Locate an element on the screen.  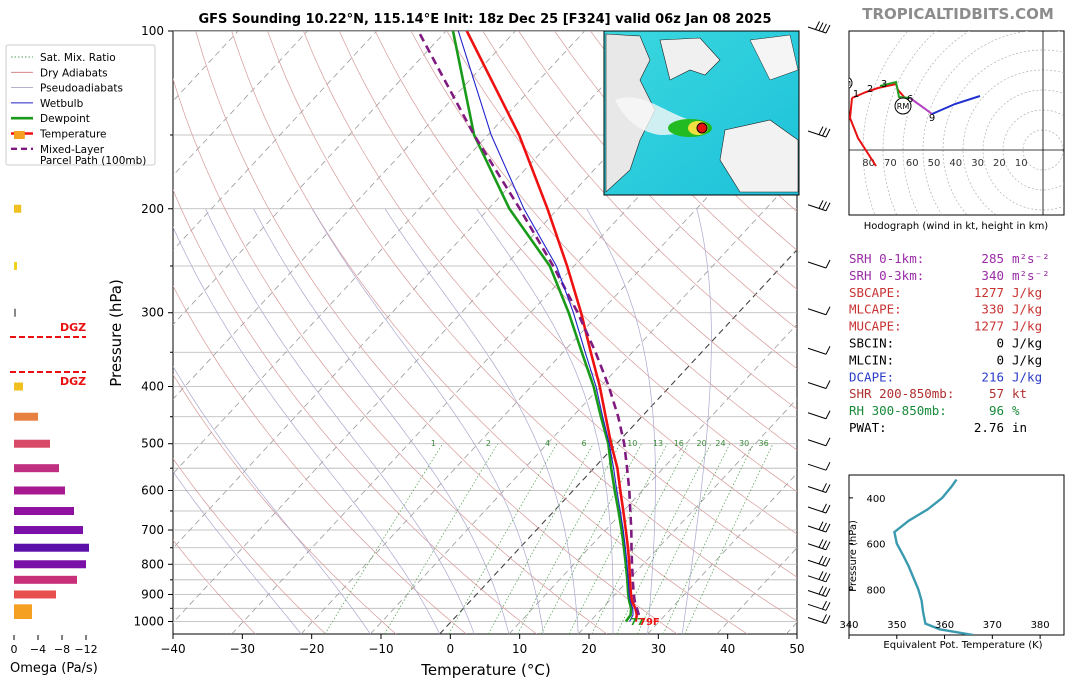
hodograph-height-label: 6 is located at coordinates (910, 99).